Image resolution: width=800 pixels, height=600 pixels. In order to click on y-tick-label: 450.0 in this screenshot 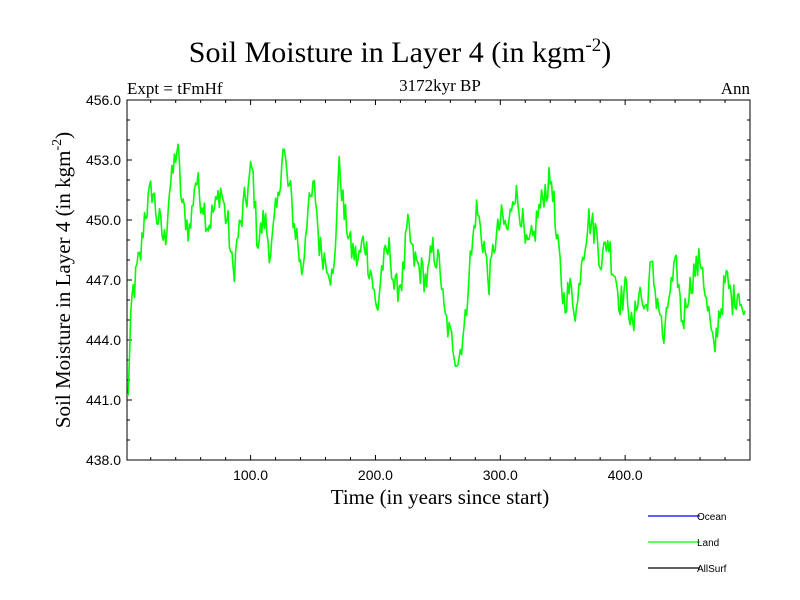, I will do `click(103, 220)`.